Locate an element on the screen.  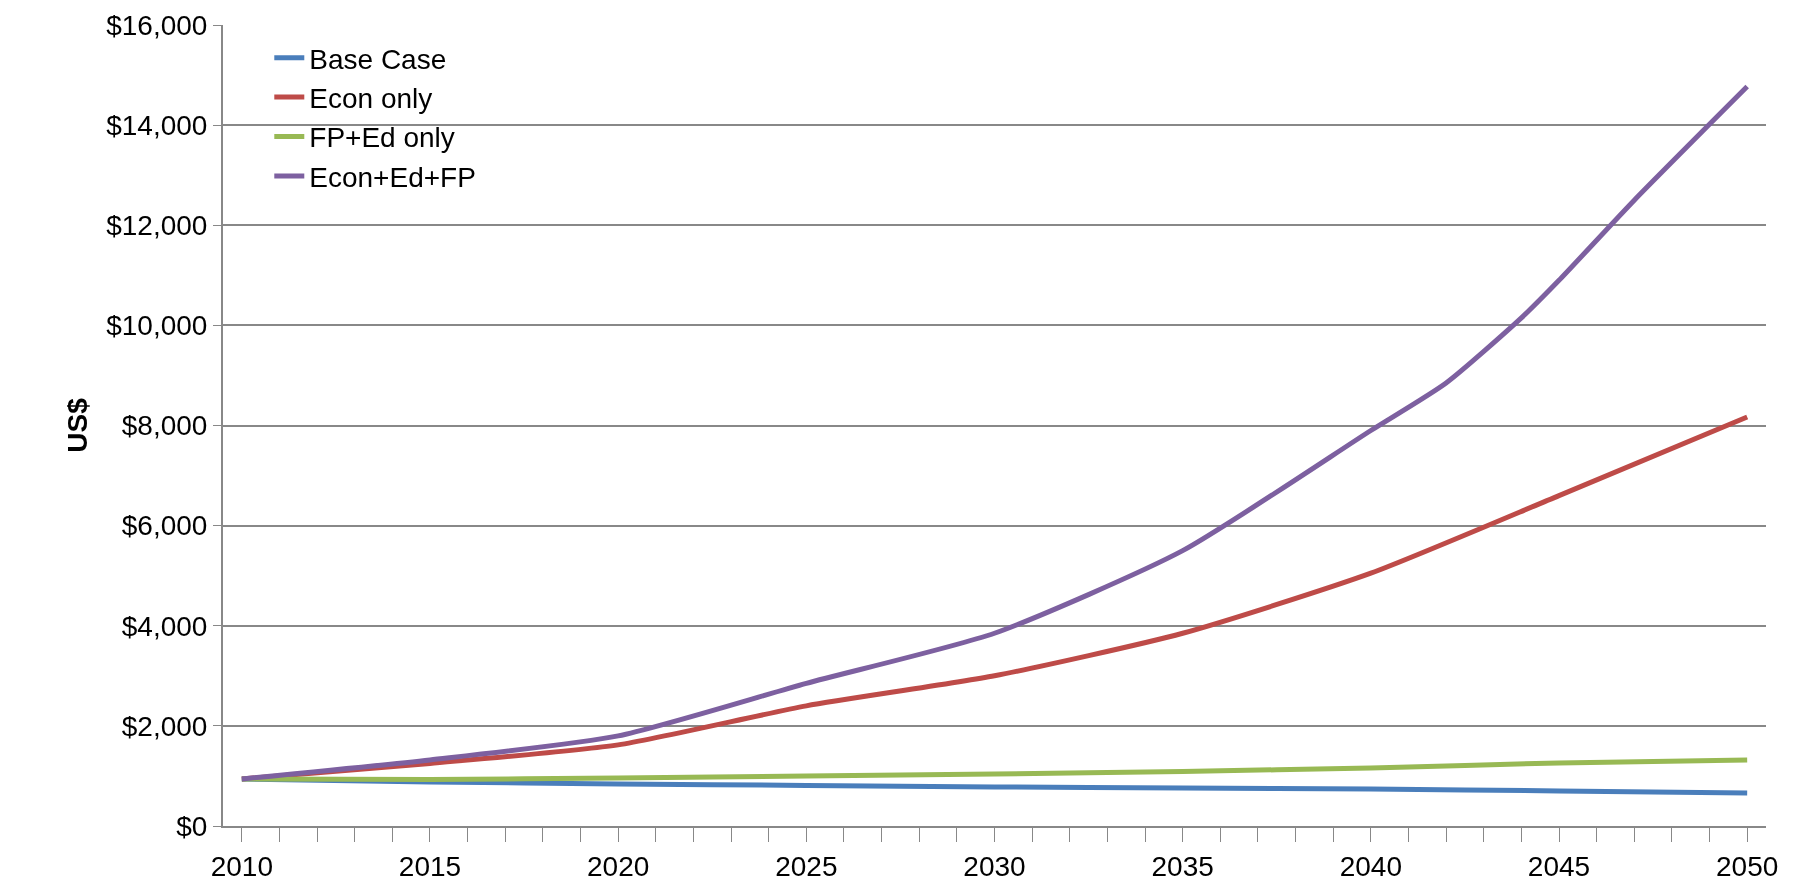
x-tick-label: 2010 is located at coordinates (241, 866).